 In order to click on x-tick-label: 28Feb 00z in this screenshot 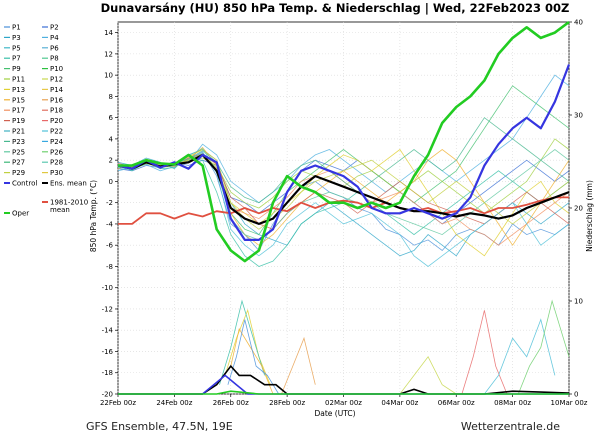, I will do `click(287, 403)`.